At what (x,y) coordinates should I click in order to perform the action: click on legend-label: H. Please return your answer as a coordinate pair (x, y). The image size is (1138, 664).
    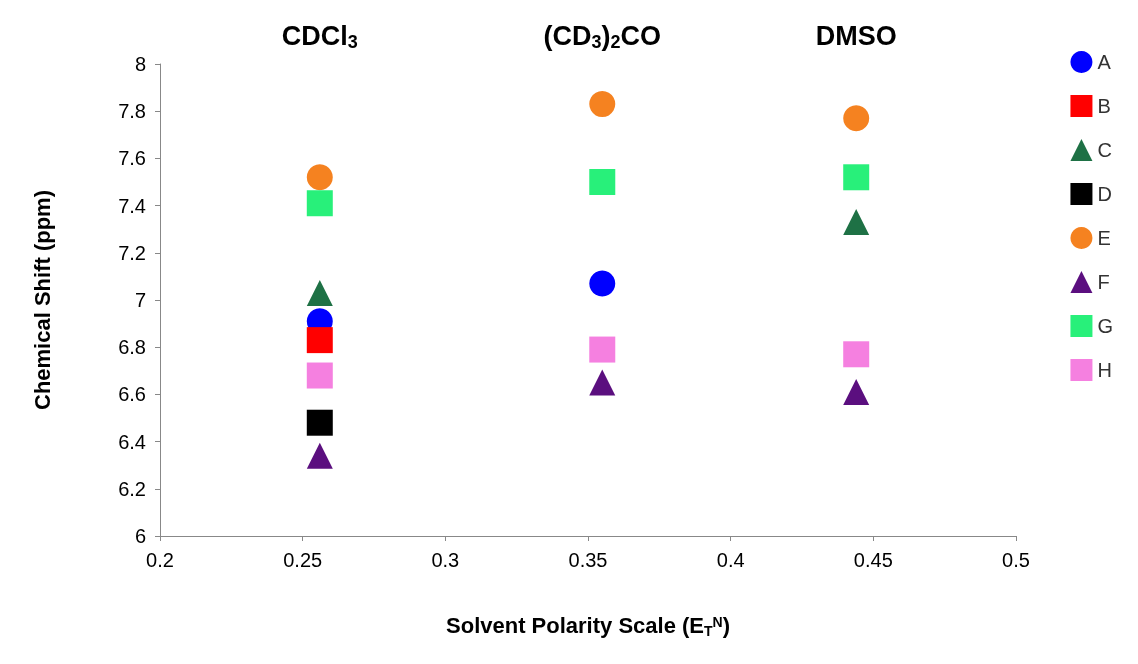
    Looking at the image, I should click on (1104, 370).